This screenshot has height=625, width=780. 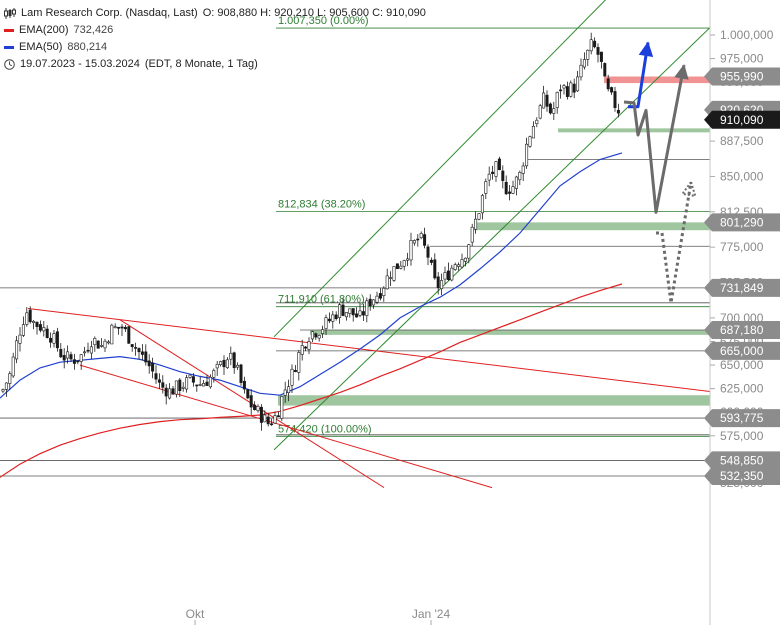 What do you see at coordinates (742, 247) in the screenshot?
I see `y-axis-tick-label: 775,000` at bounding box center [742, 247].